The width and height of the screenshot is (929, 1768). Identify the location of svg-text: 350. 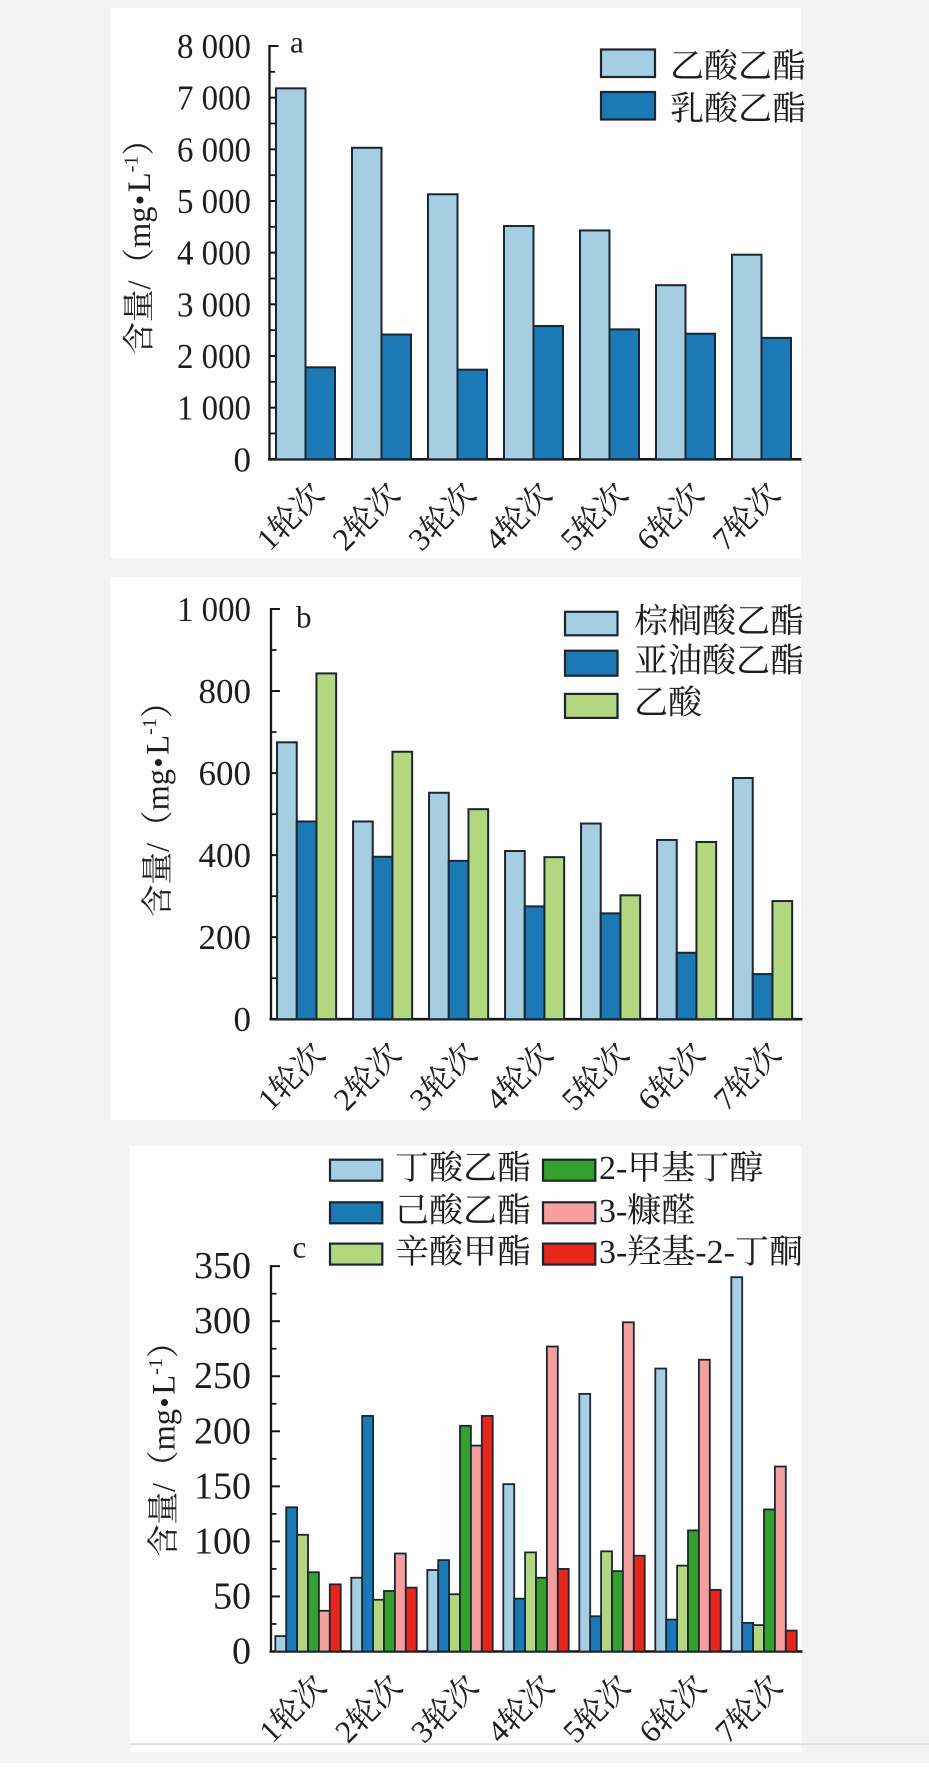
(222, 1266).